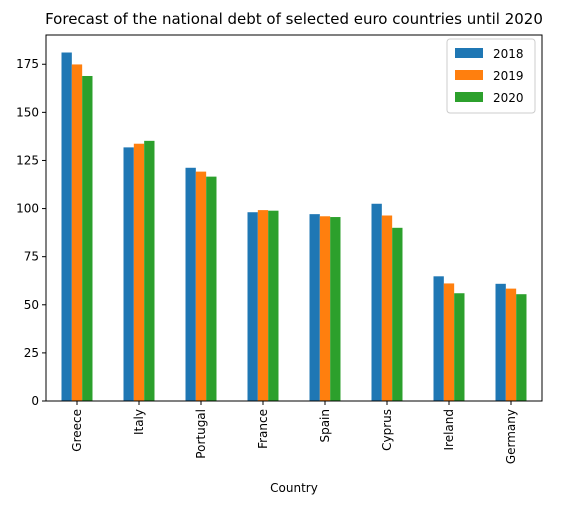 Image resolution: width=579 pixels, height=510 pixels. What do you see at coordinates (27, 112) in the screenshot?
I see `y-tick-label: 150` at bounding box center [27, 112].